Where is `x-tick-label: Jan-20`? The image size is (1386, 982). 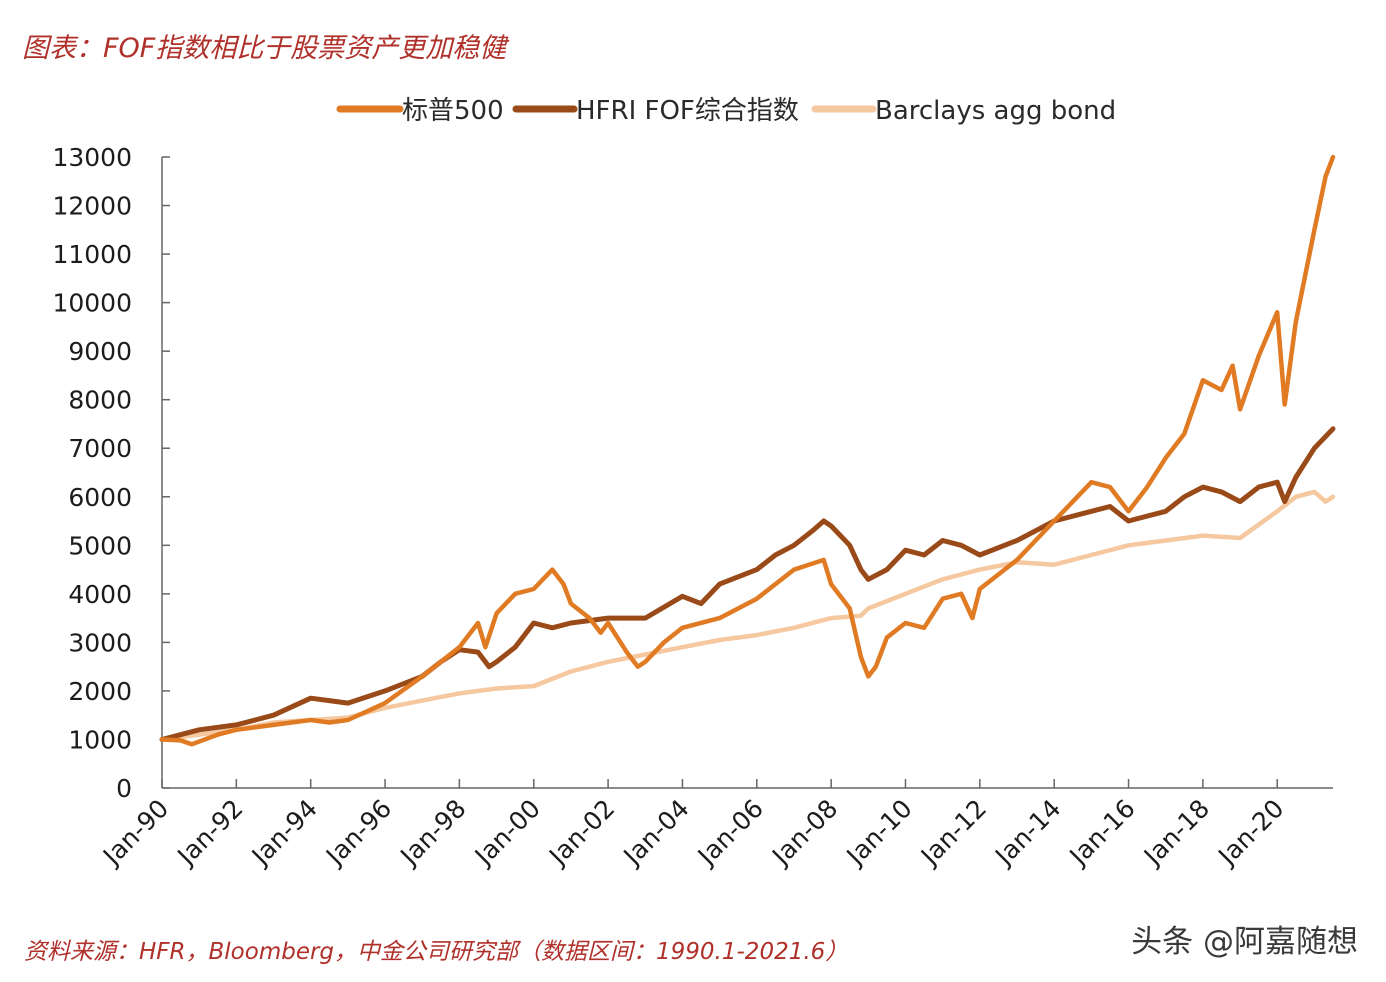
x-tick-label: Jan-20 is located at coordinates (1250, 833).